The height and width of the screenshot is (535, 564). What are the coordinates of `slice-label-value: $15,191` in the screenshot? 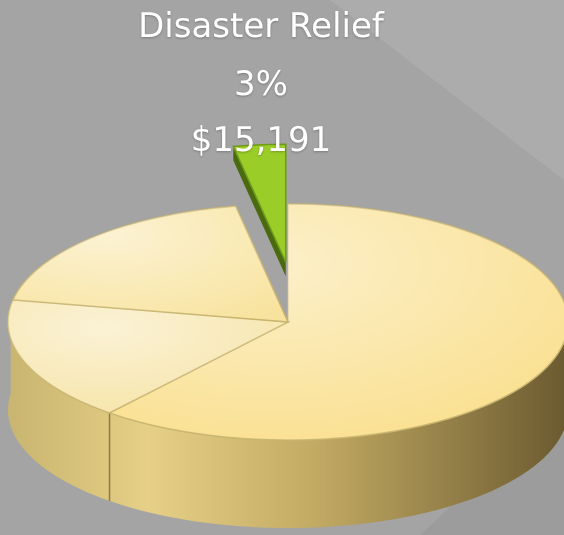 It's located at (261, 140).